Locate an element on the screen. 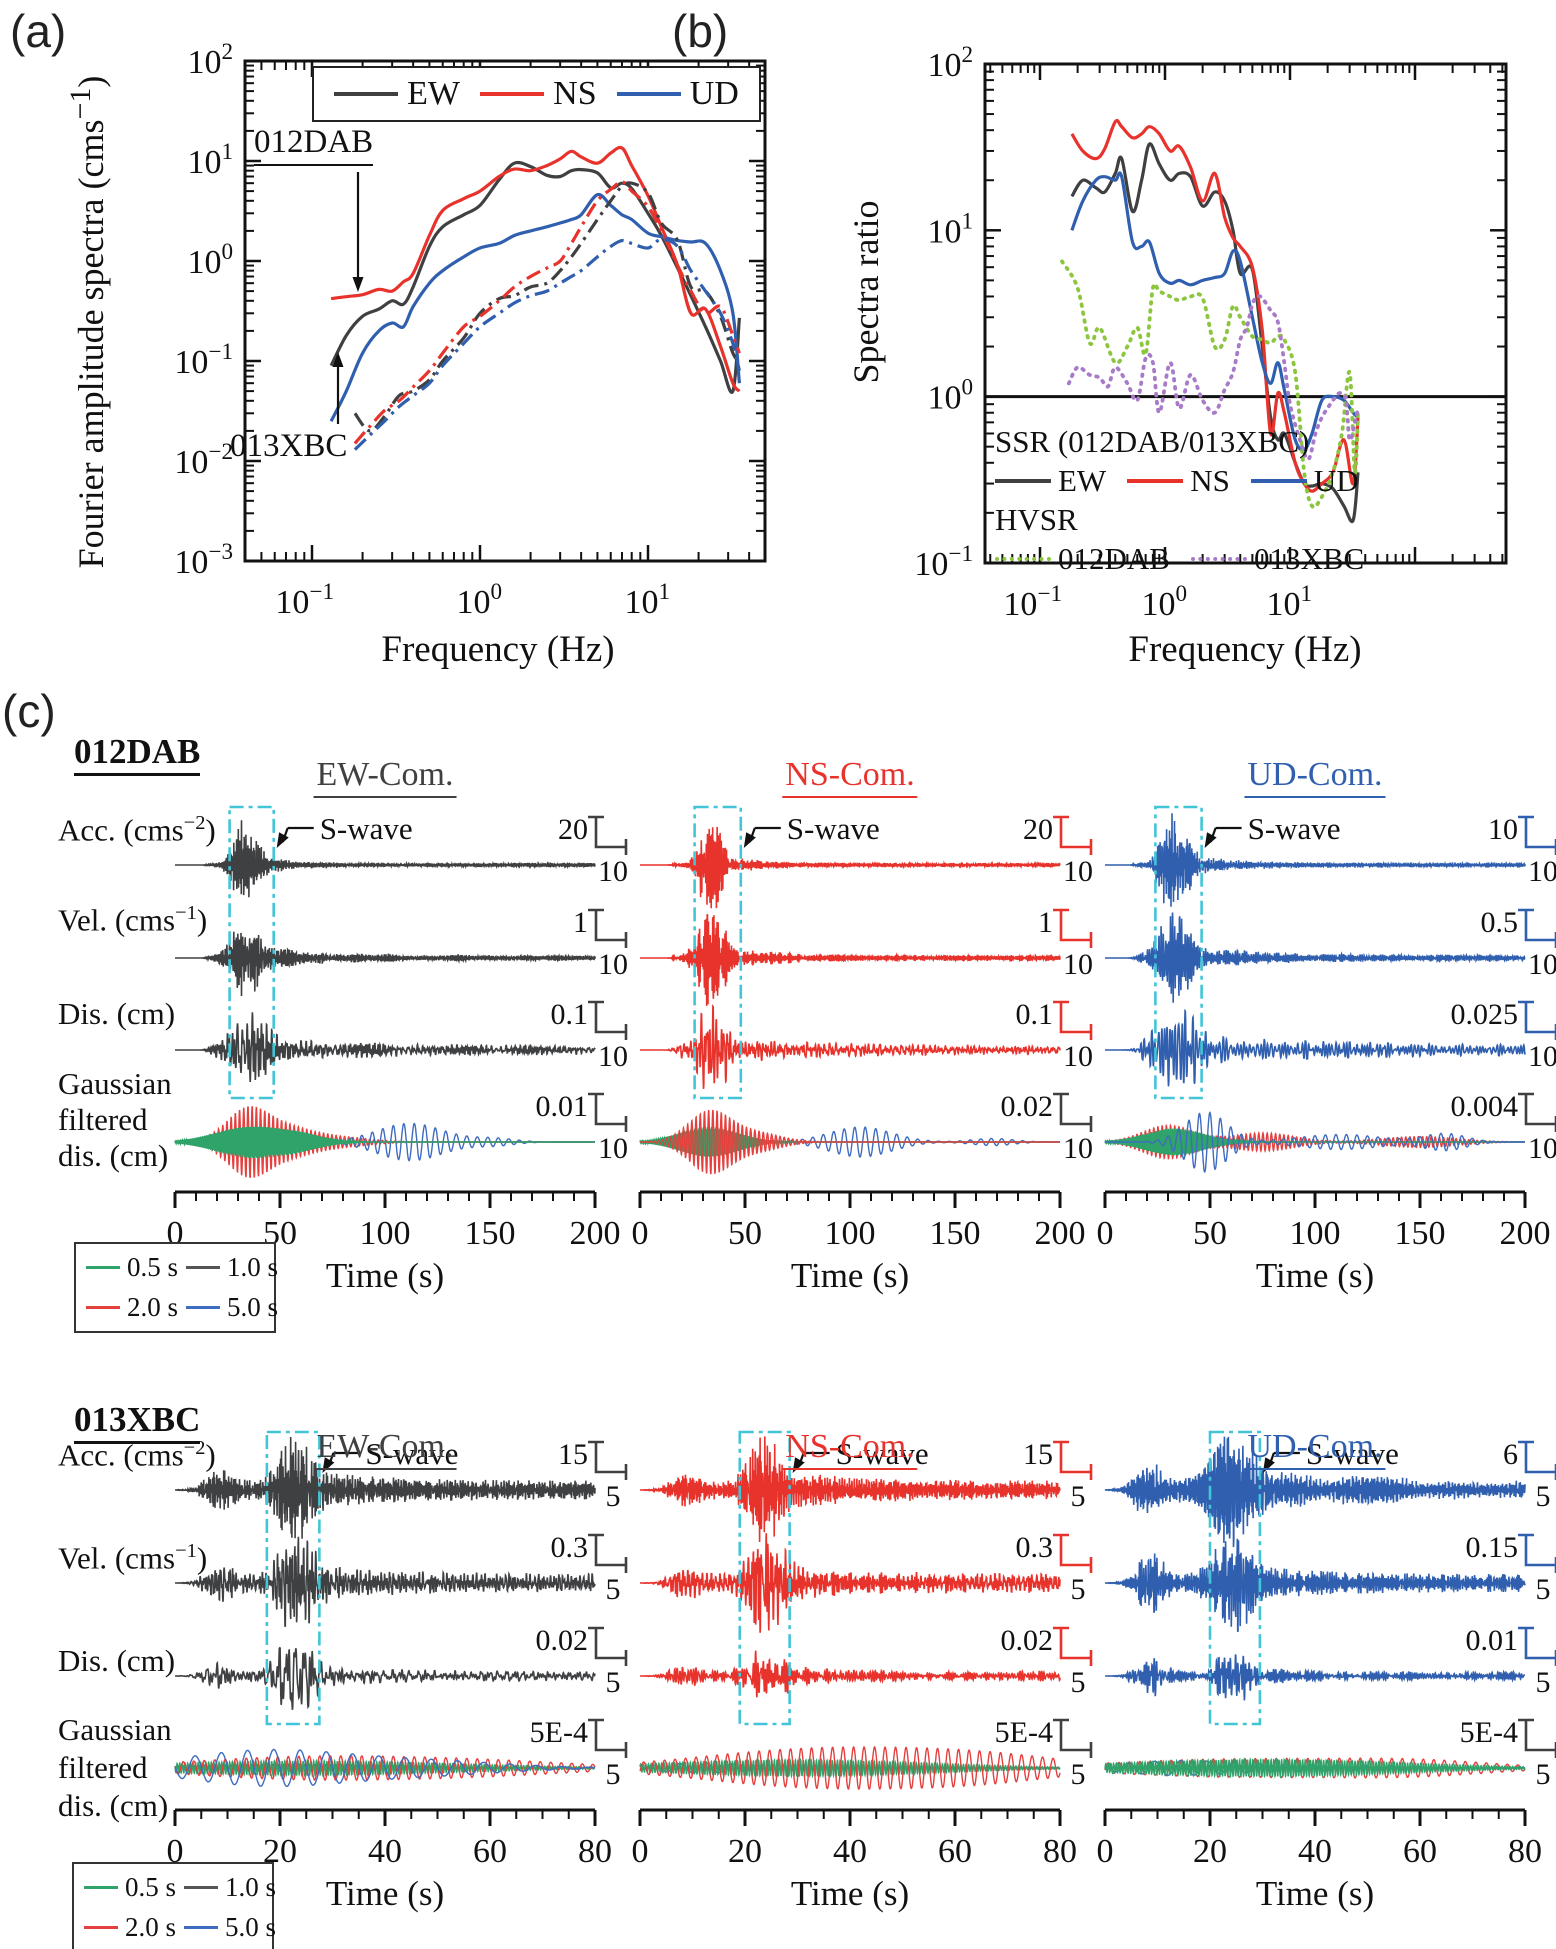 This screenshot has width=1556, height=1949. hvsr-012dab-swatch is located at coordinates (1023, 559).